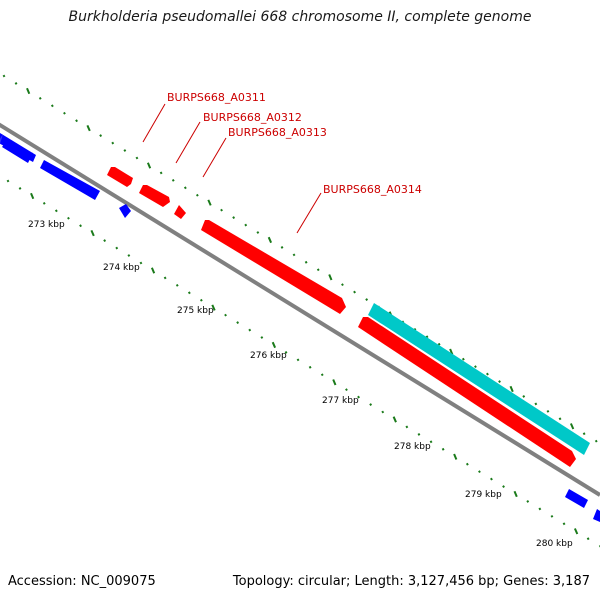 The width and height of the screenshot is (600, 600). Describe the element at coordinates (195, 311) in the screenshot. I see `tick-label-275: 275 kbp` at that location.